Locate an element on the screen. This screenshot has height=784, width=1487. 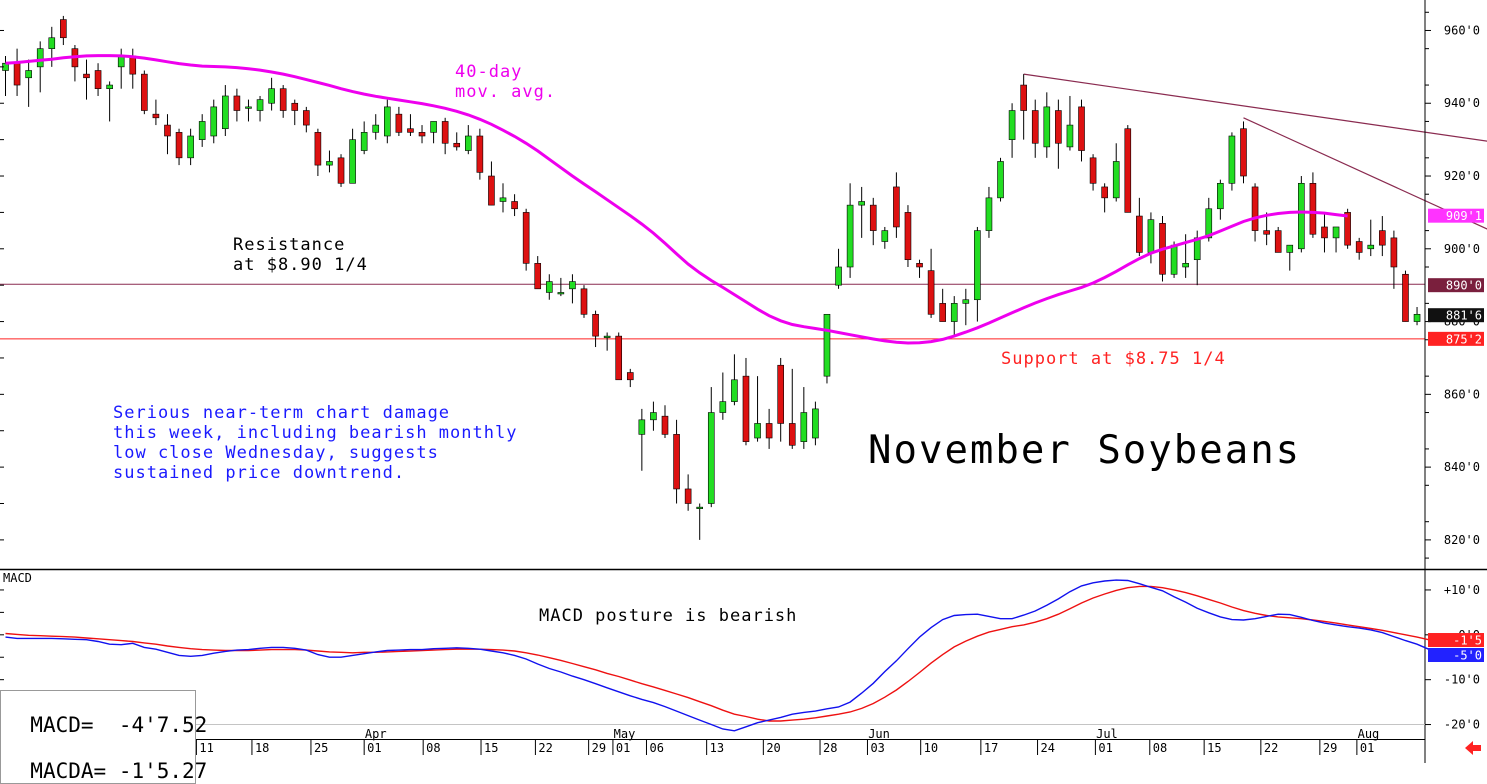
date-tick-label: 06 is located at coordinates (656, 748).